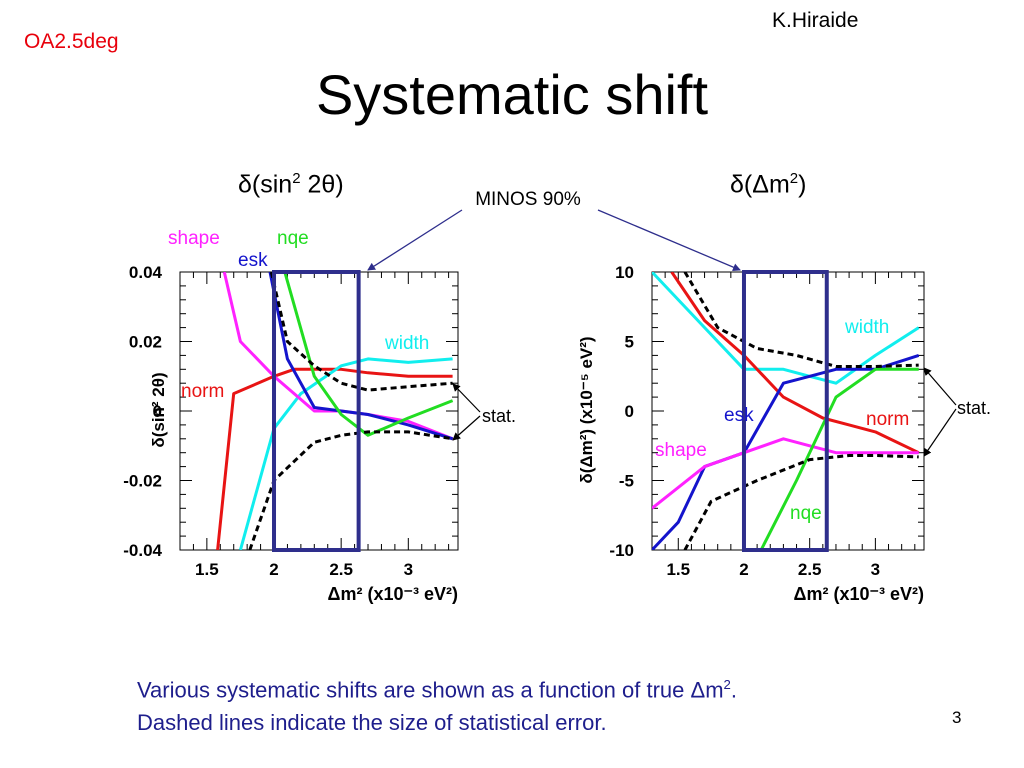 The height and width of the screenshot is (768, 1024). I want to click on series-width-line, so click(786, 328).